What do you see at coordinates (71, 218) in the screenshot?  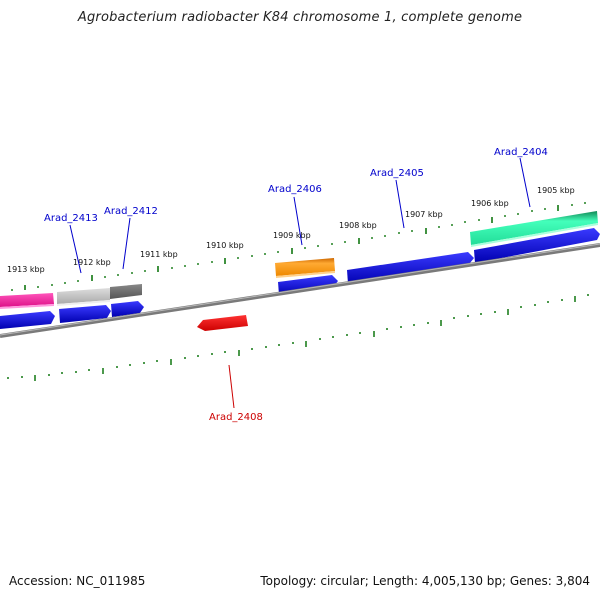 I see `gene-label-arad-2413: Arad_2413` at bounding box center [71, 218].